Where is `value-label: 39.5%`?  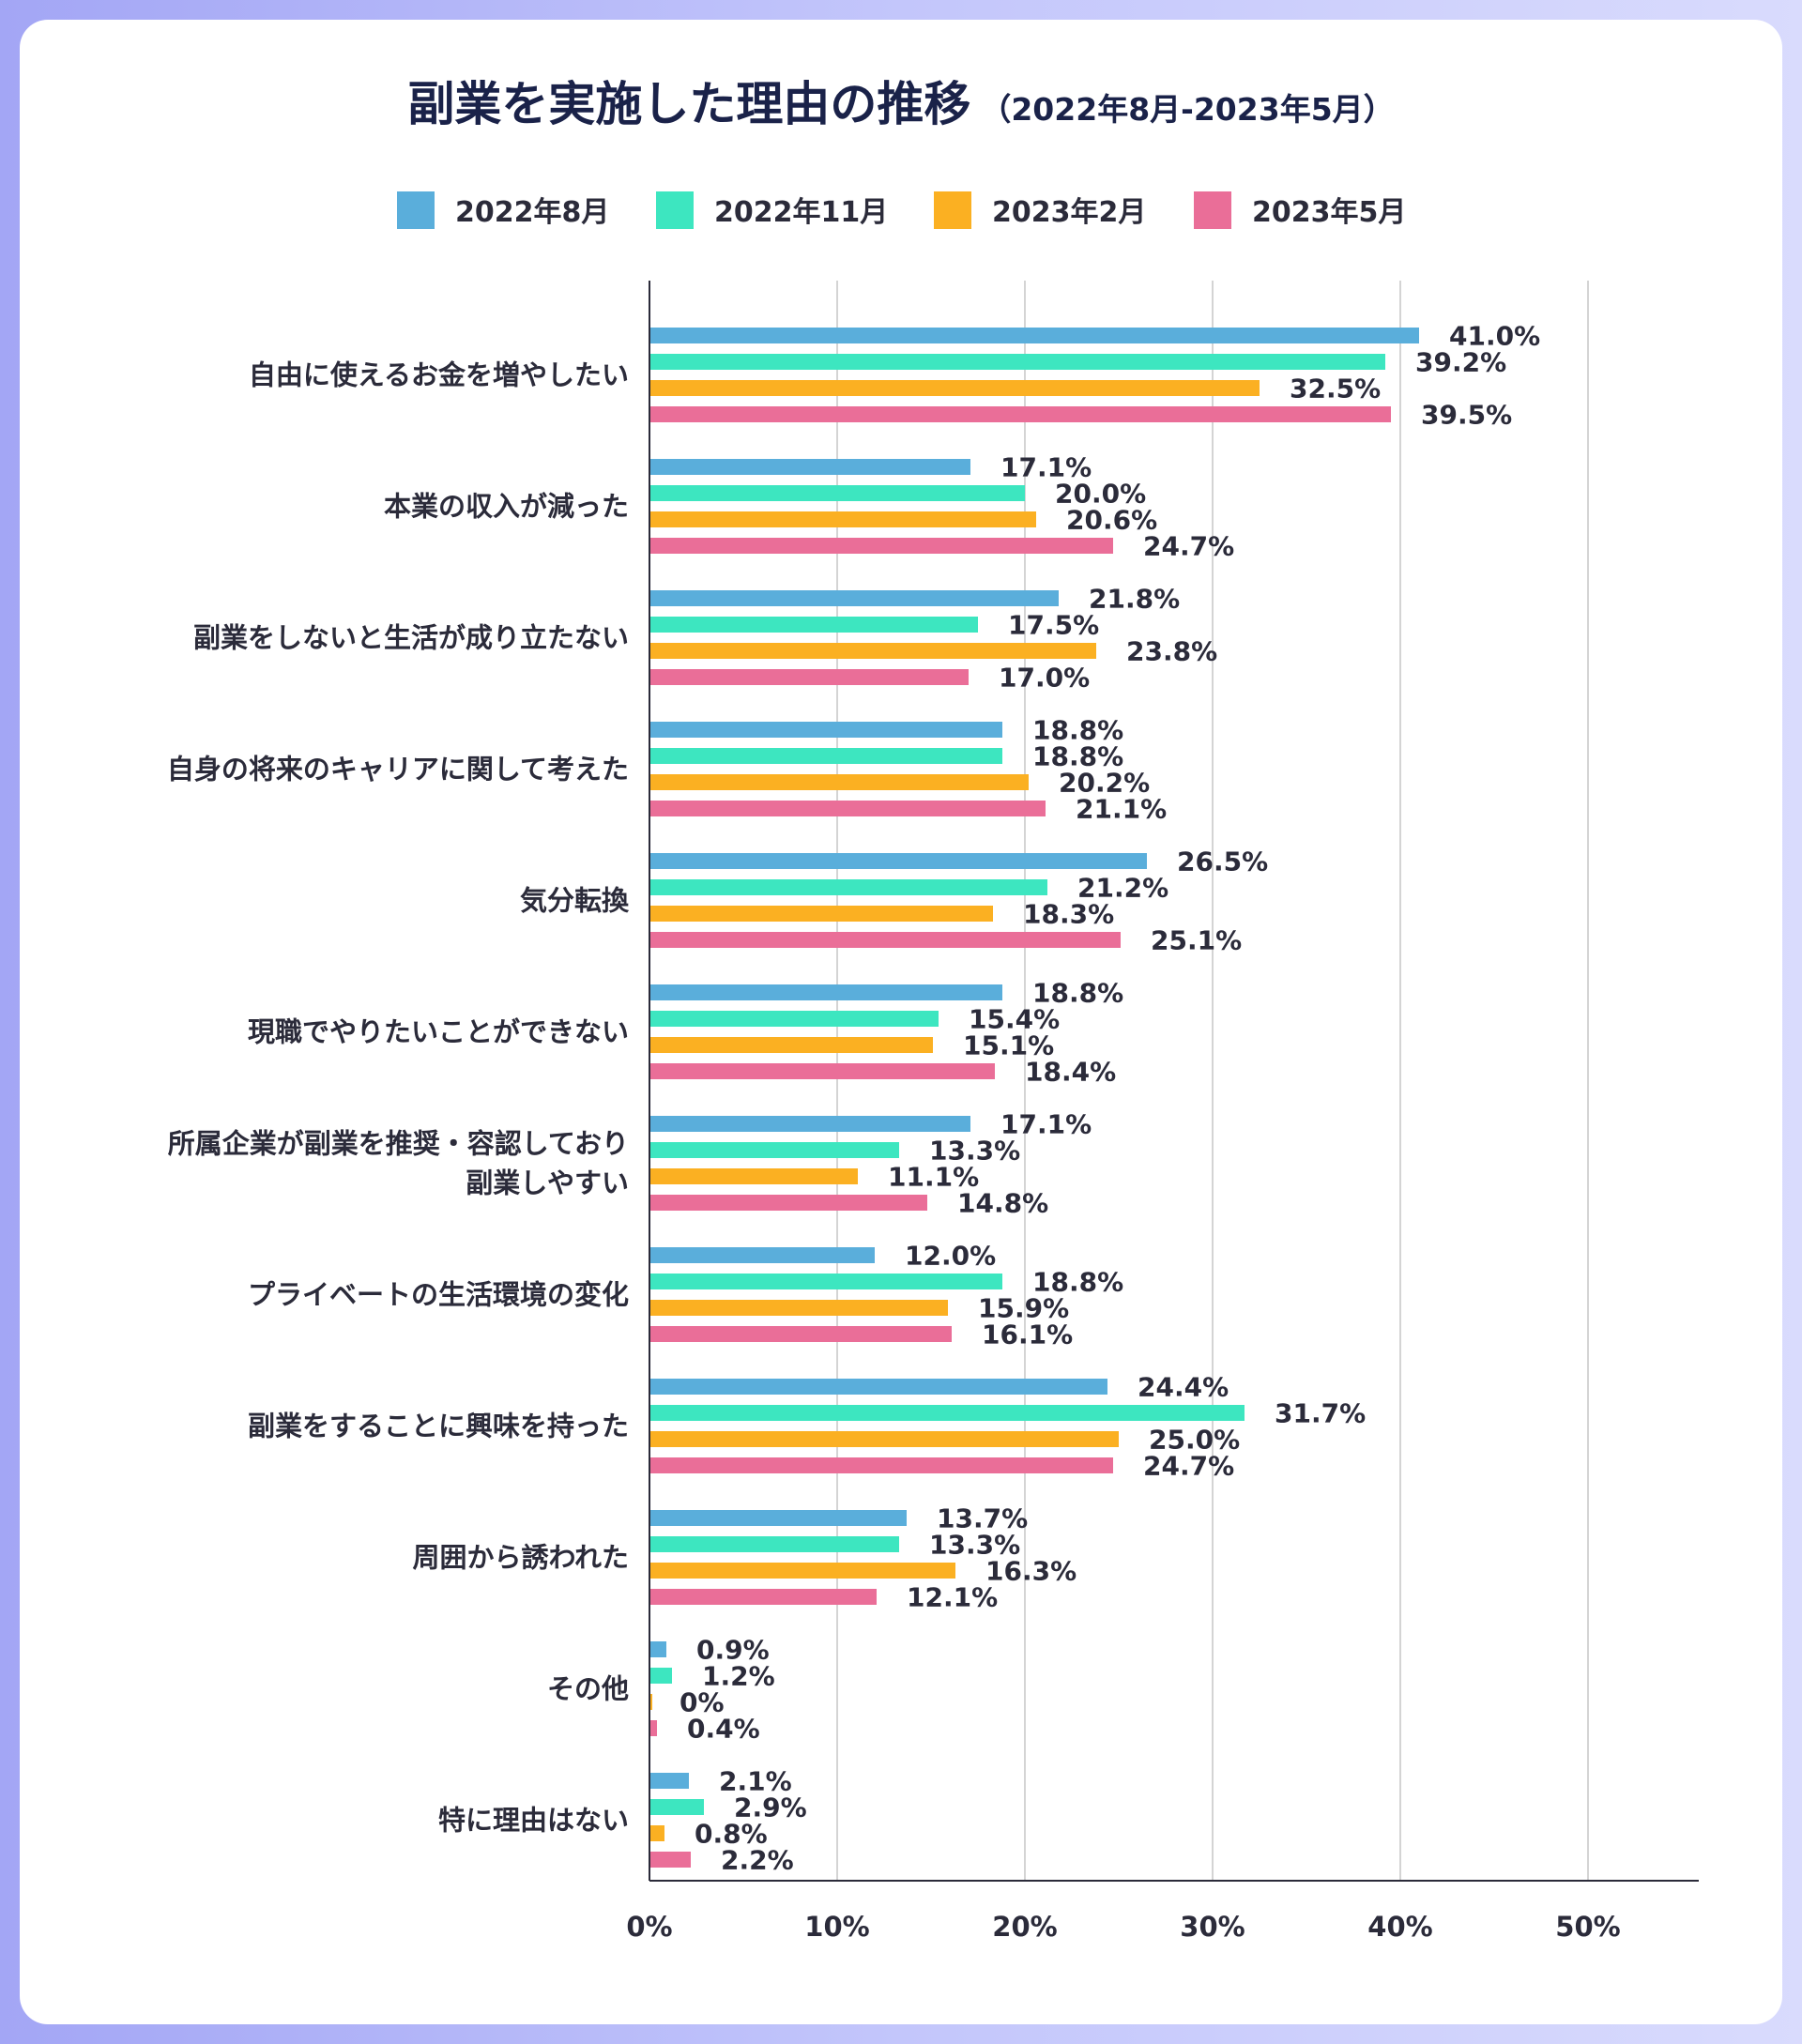
value-label: 39.5% is located at coordinates (1467, 415).